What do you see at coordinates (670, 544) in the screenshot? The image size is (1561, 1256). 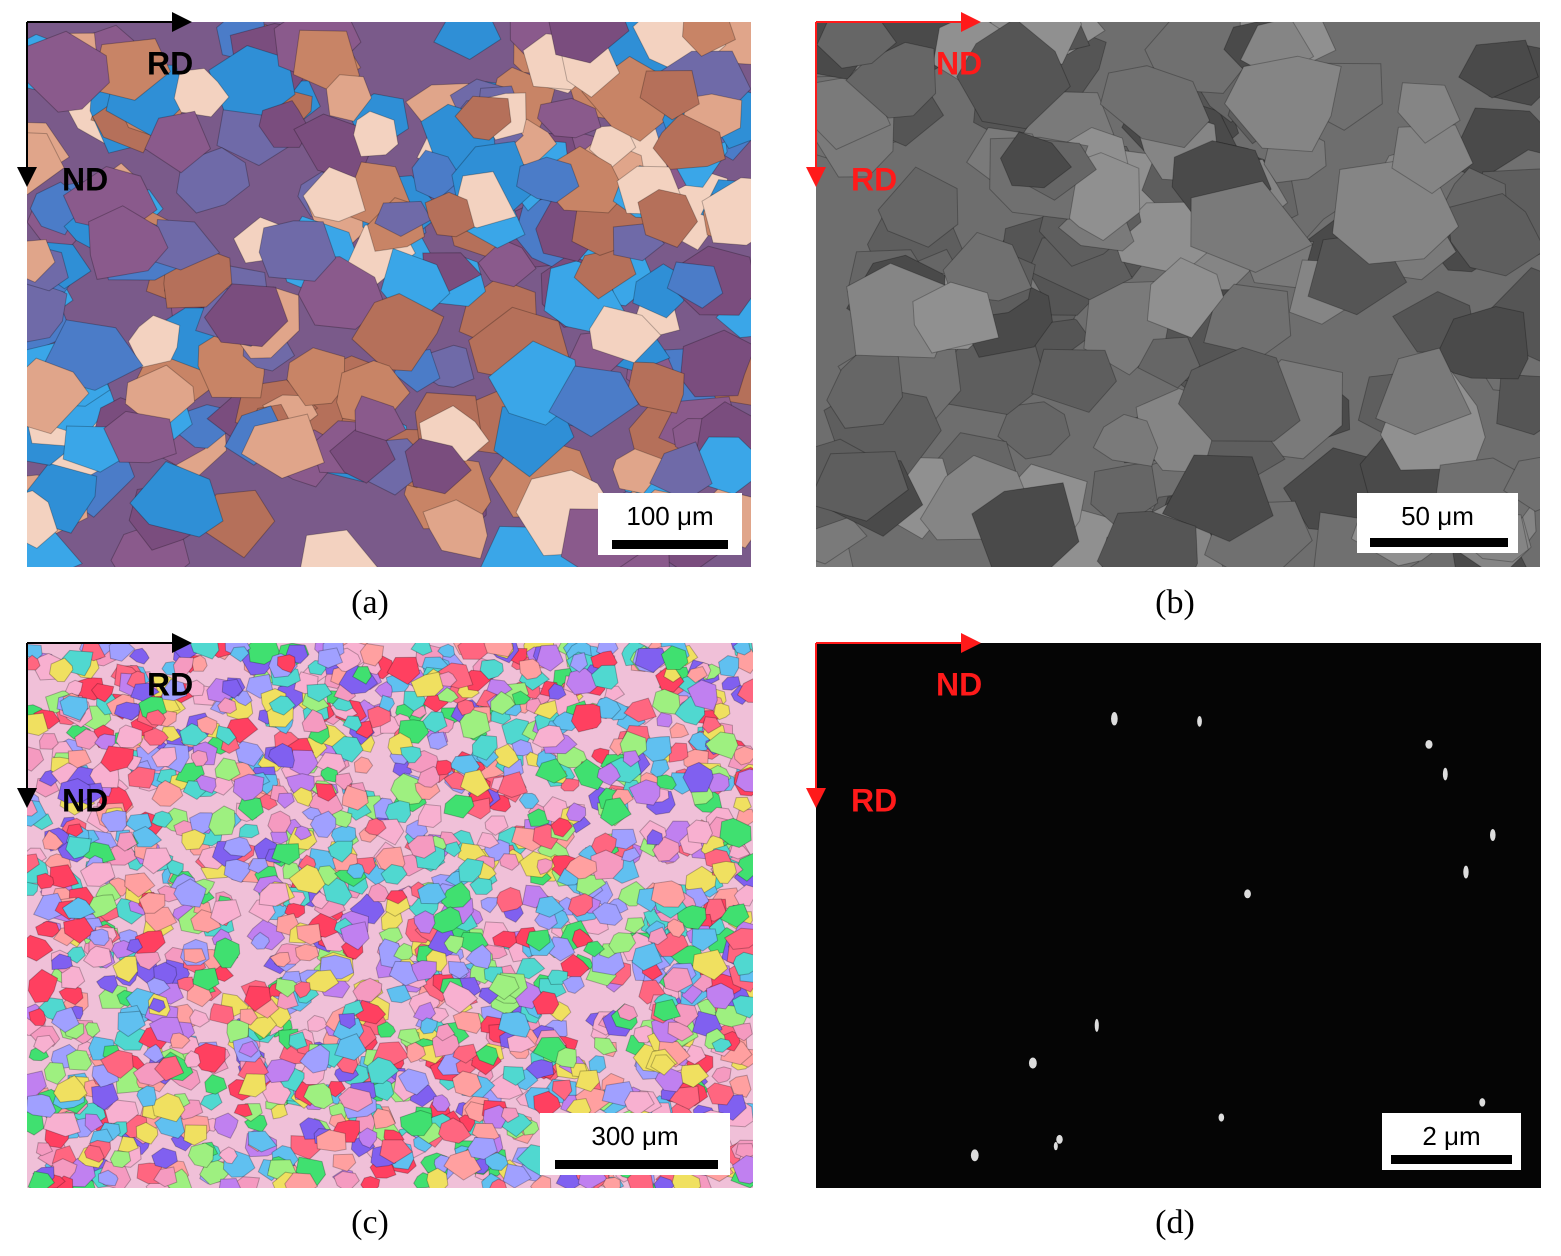 I see `scale-bar` at bounding box center [670, 544].